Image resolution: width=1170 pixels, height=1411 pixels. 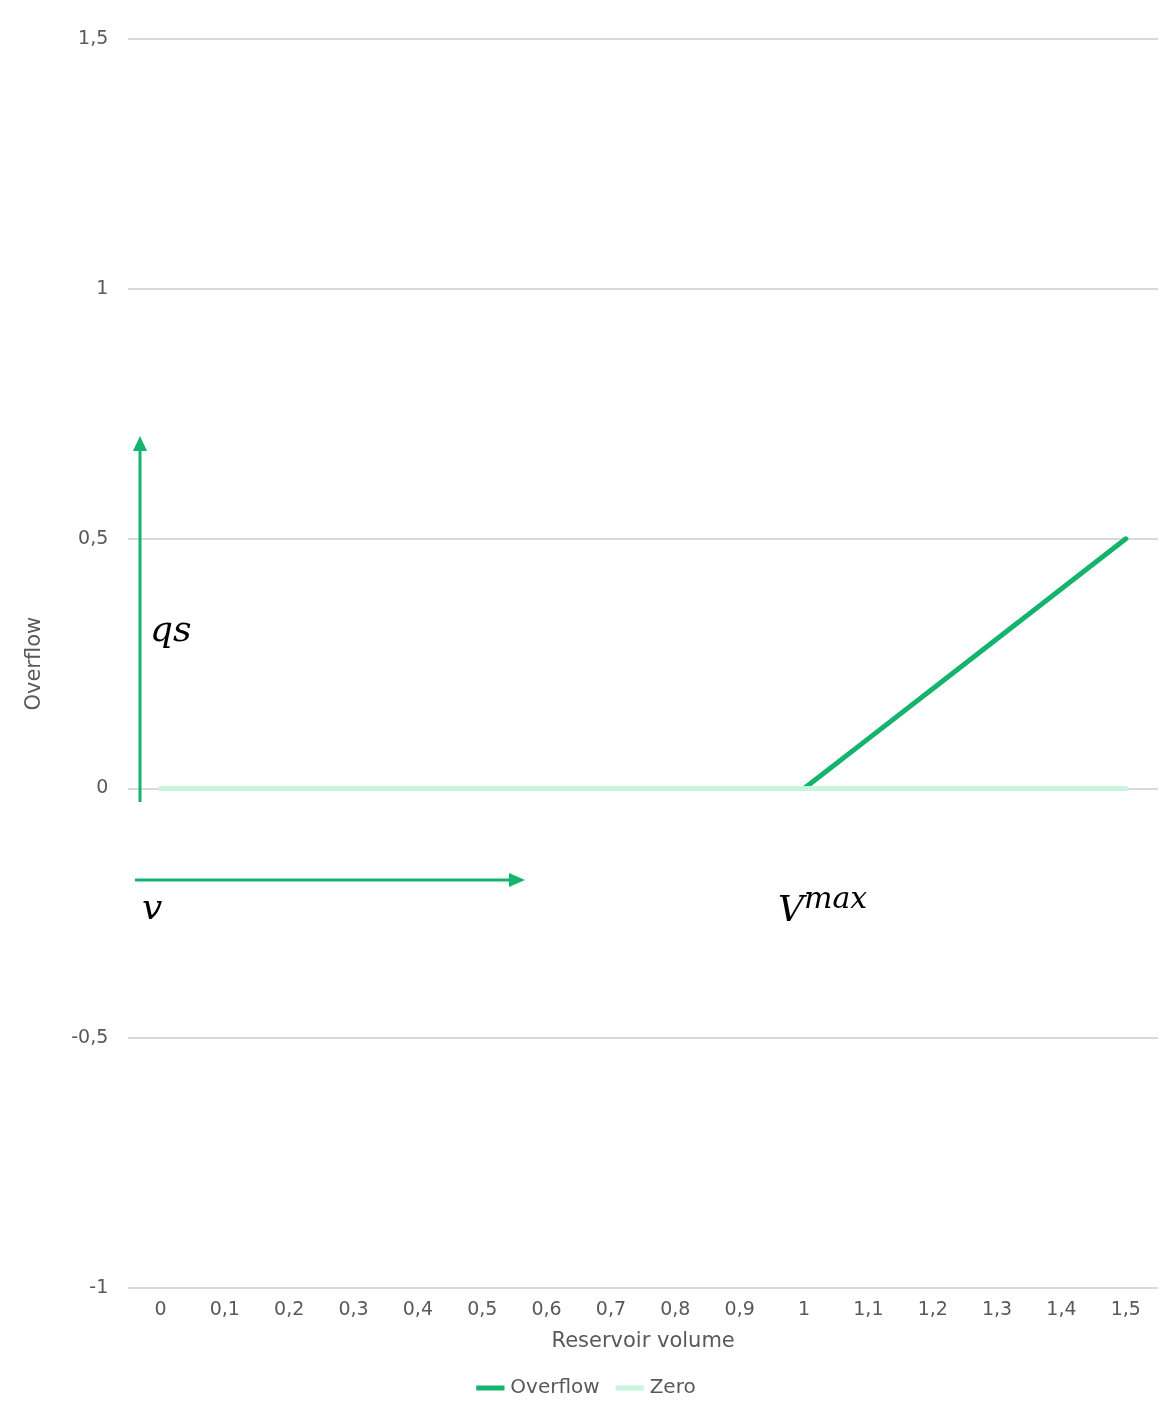 What do you see at coordinates (823, 904) in the screenshot?
I see `annotation: V$^{max}$` at bounding box center [823, 904].